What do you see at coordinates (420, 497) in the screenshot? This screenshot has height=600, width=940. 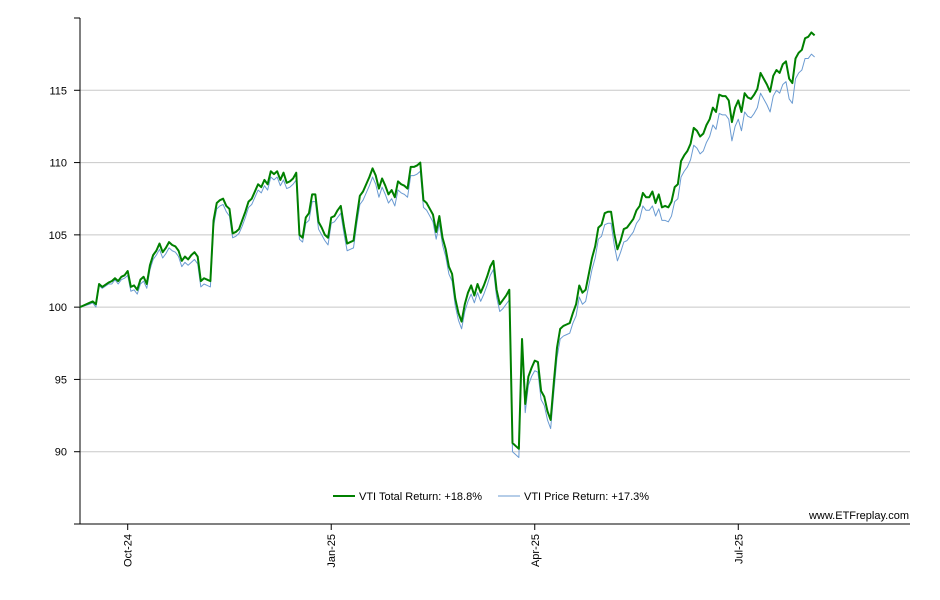 I see `legend-label-0: VTI Total Return: +18.8%` at bounding box center [420, 497].